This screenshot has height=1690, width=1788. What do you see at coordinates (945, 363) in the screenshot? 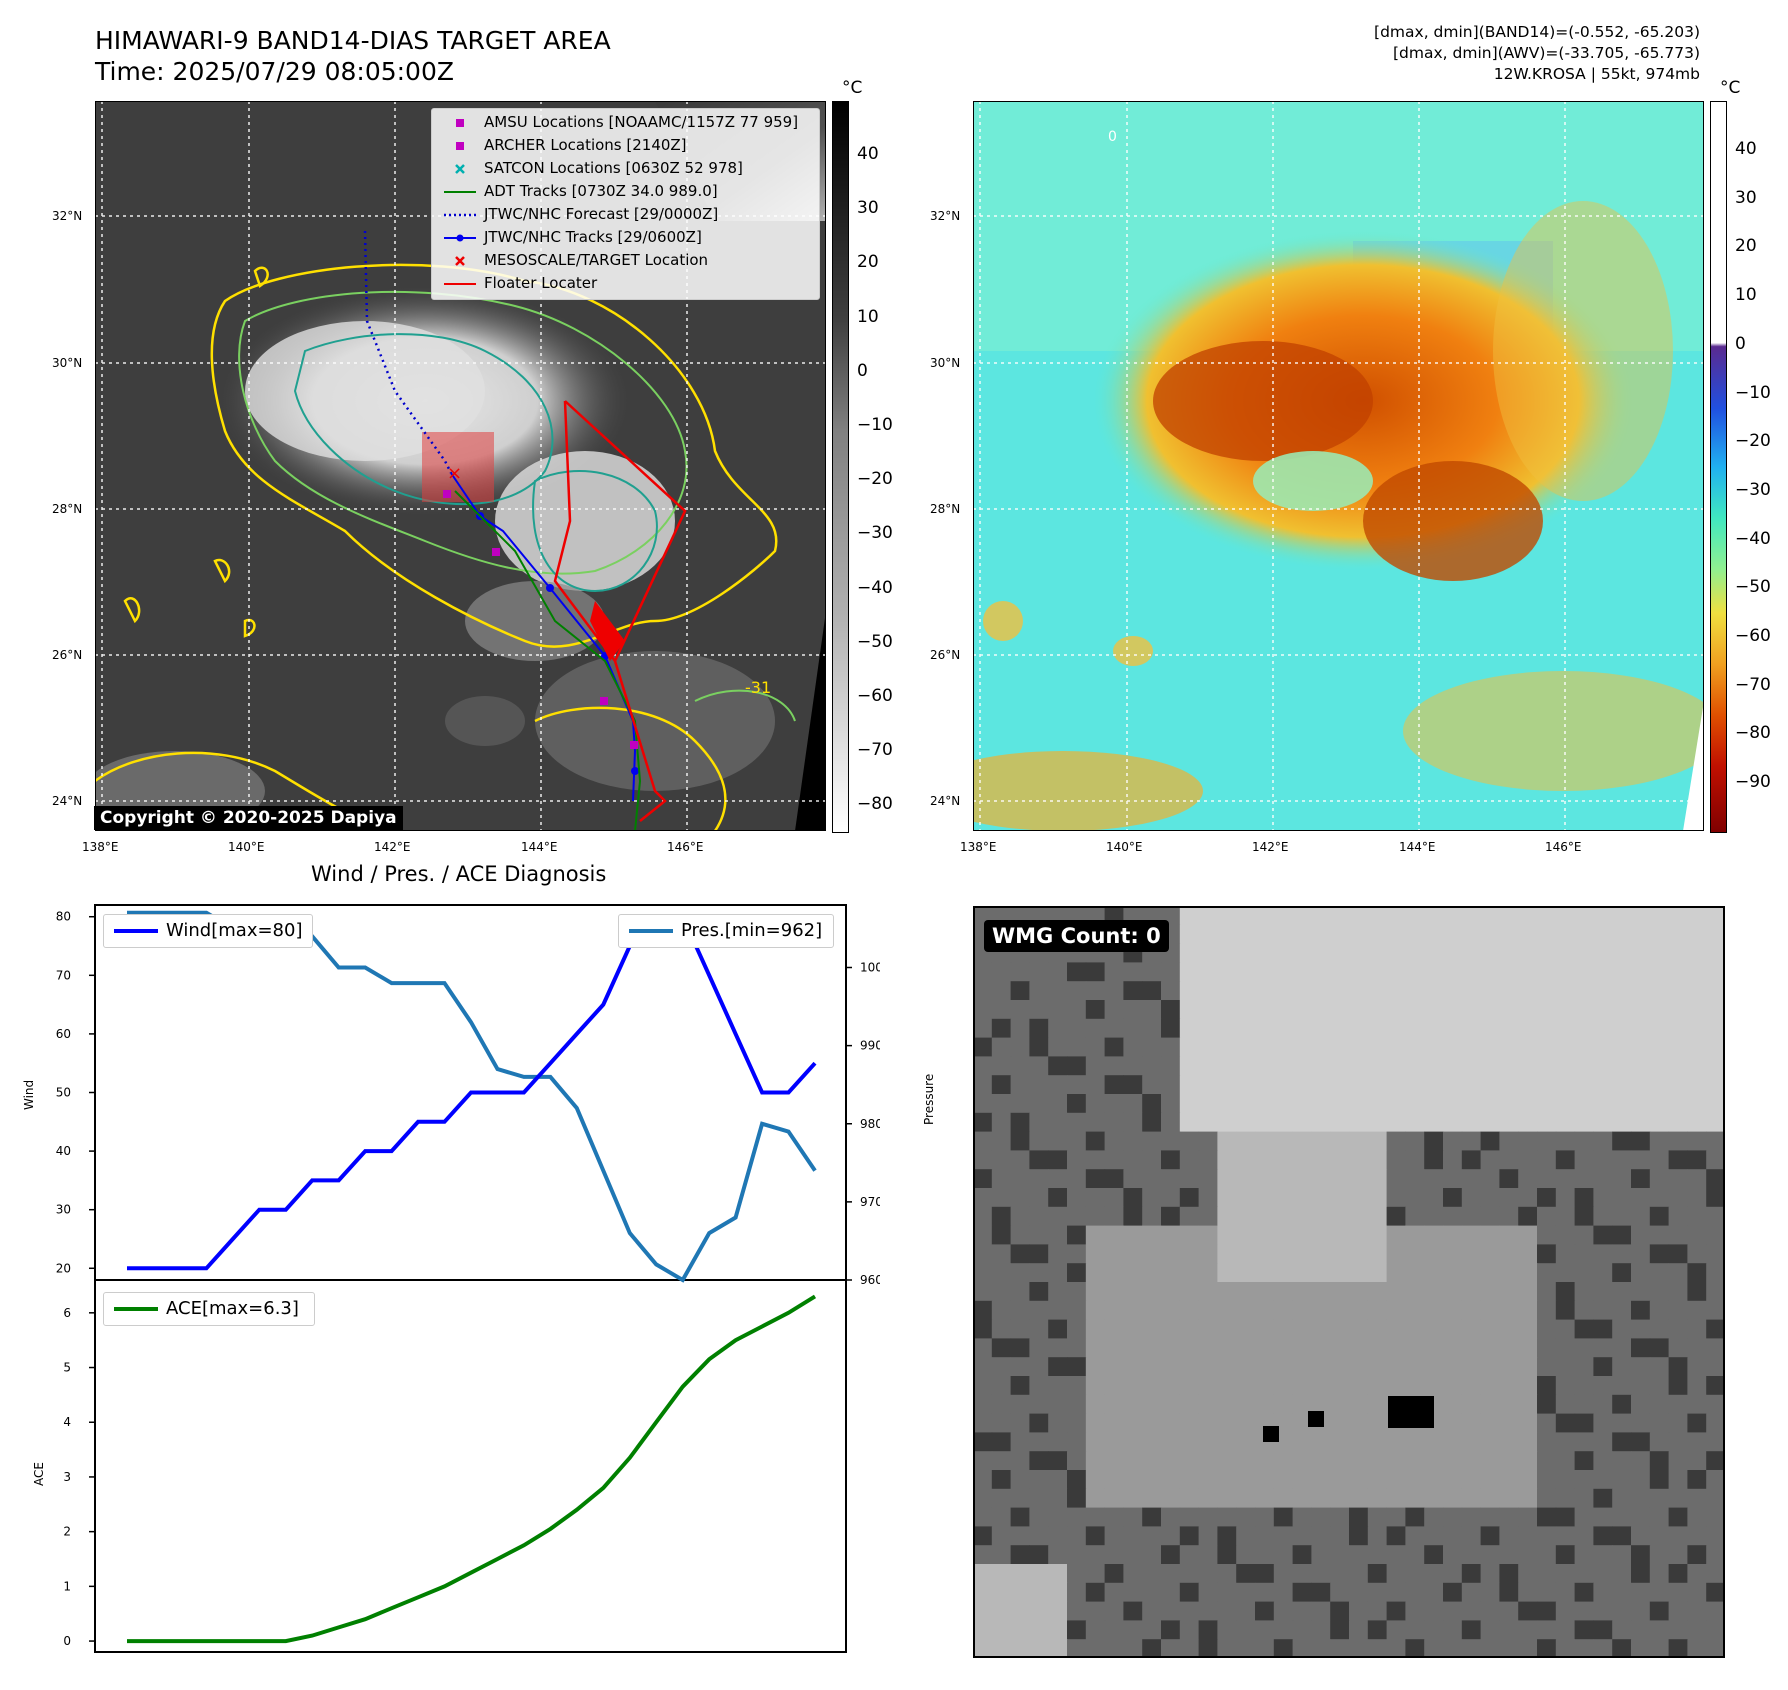
I see `lat-tick: 30°N` at bounding box center [945, 363].